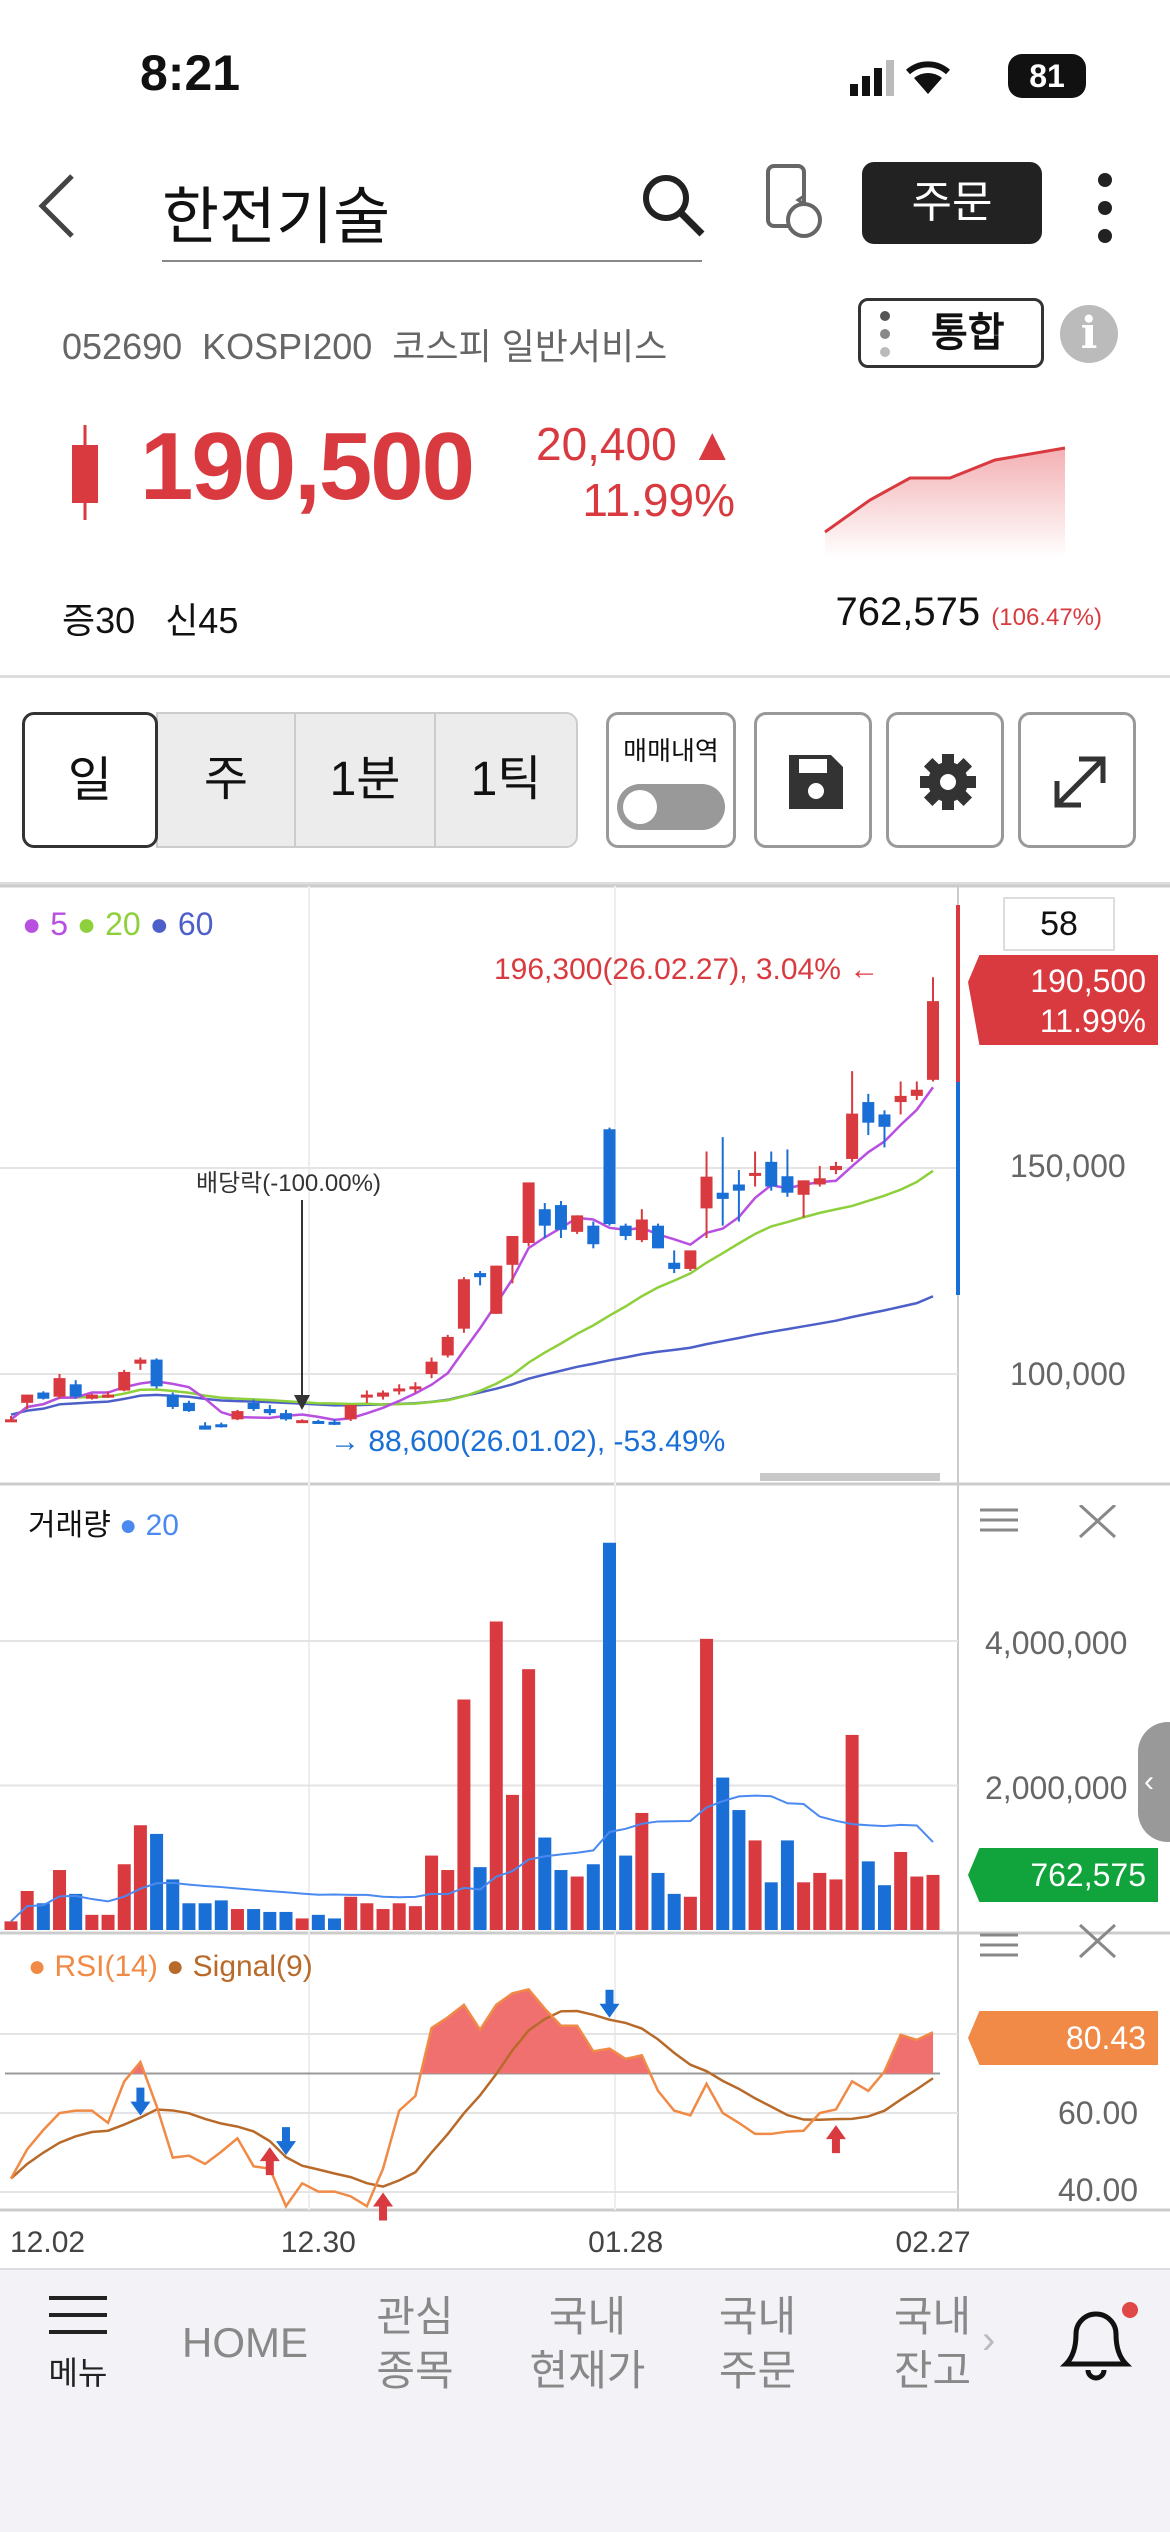 This screenshot has height=2532, width=1170. Describe the element at coordinates (1154, 1782) in the screenshot. I see `side-panel-handle: ‹` at that location.